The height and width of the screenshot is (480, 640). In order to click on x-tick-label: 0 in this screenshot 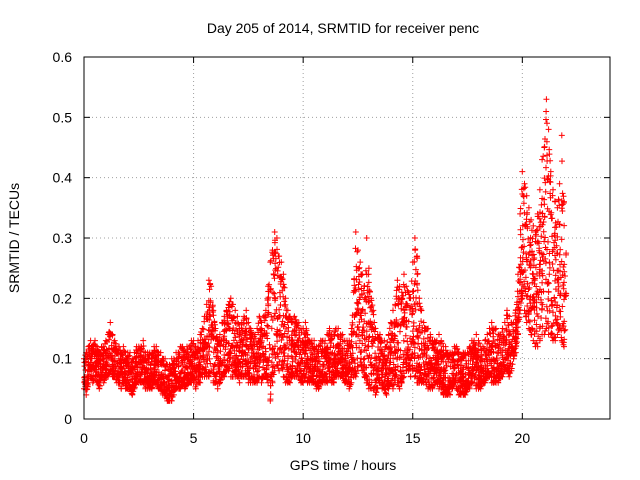, I will do `click(84, 438)`.